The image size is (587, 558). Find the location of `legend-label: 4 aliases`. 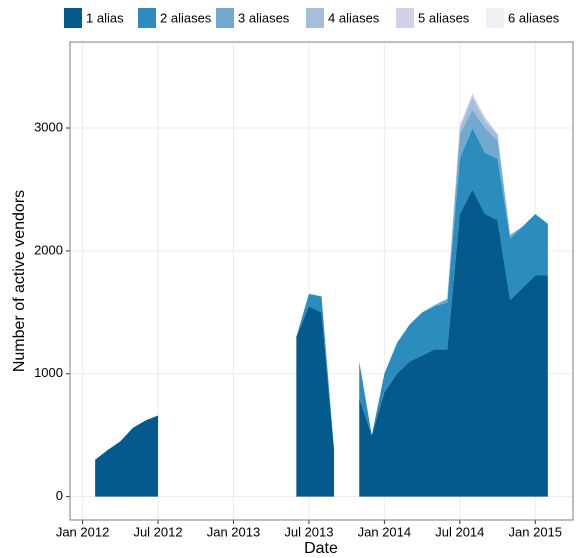

legend-label: 4 aliases is located at coordinates (354, 17).